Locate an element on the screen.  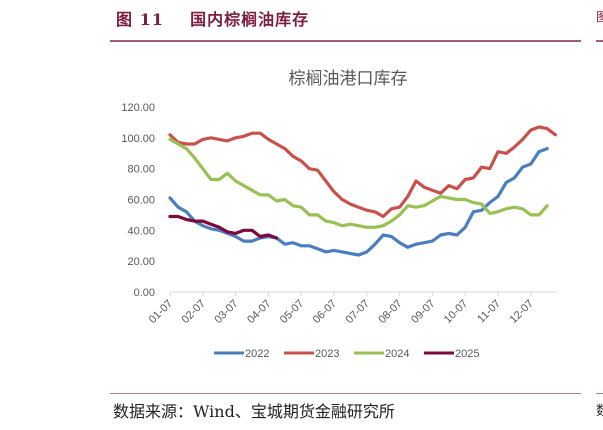
y-tick-label: 80.00 is located at coordinates (141, 170).